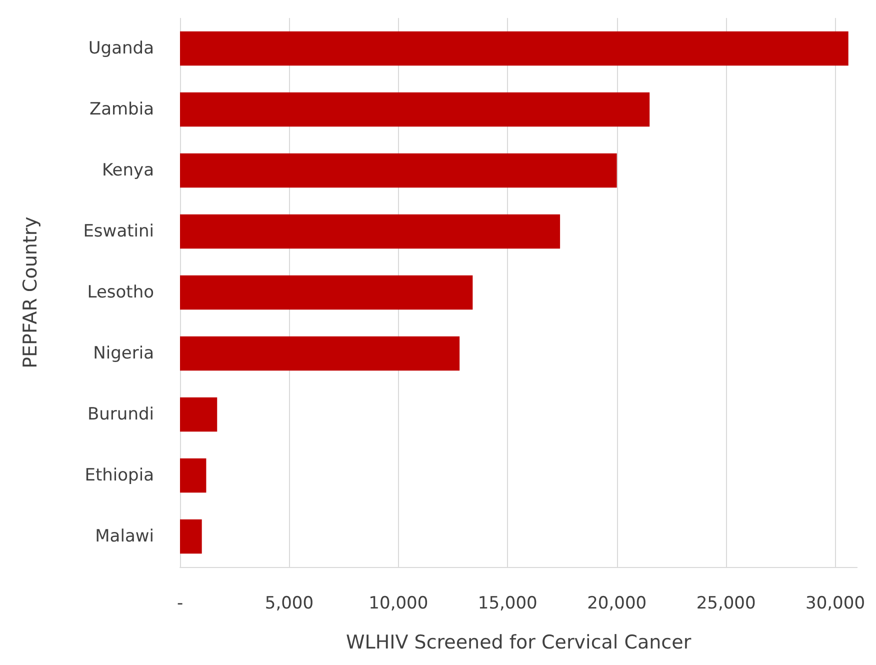  Describe the element at coordinates (119, 476) in the screenshot. I see `y-tick-label: Ethiopia` at that location.